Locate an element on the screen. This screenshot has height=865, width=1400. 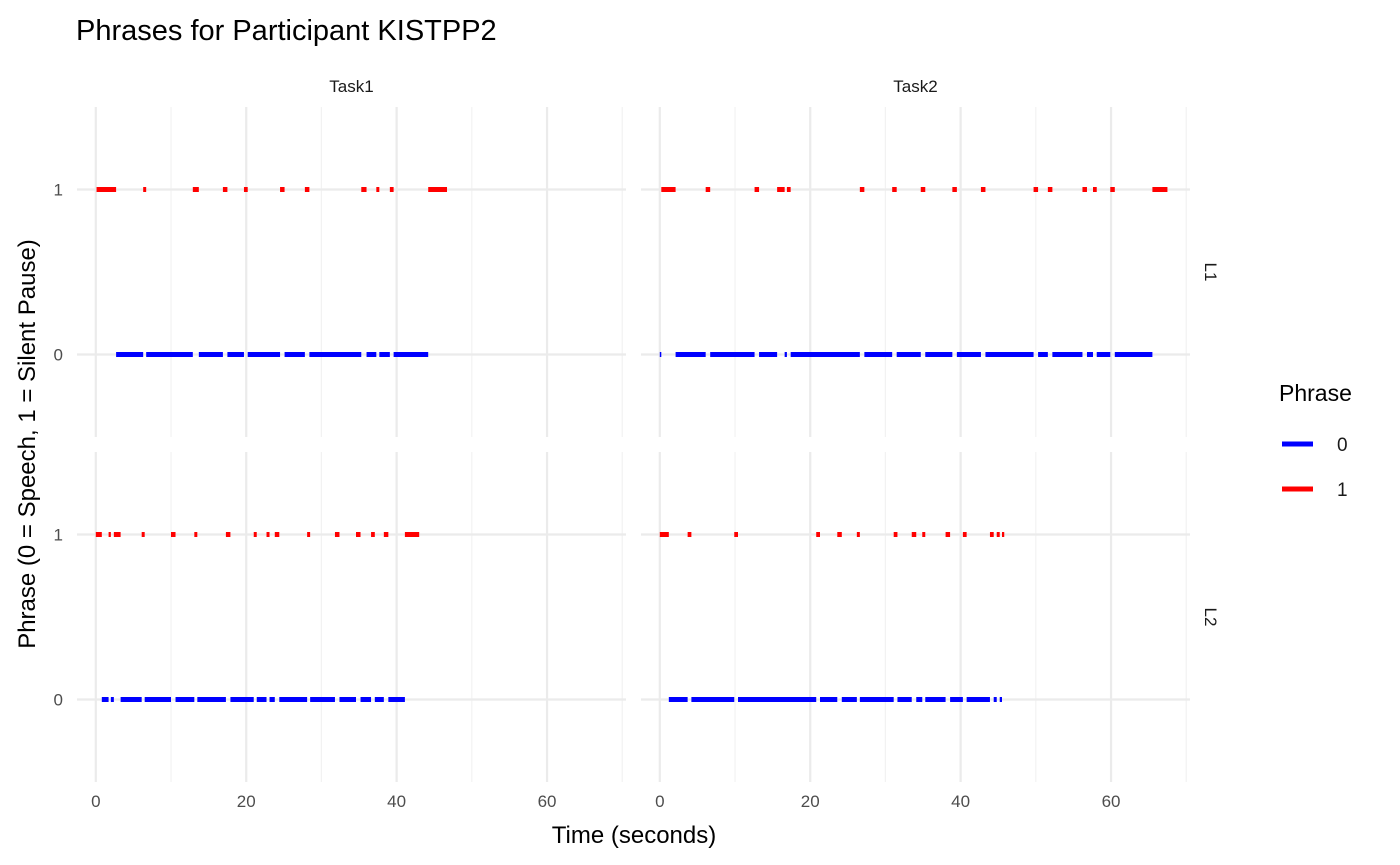
x-axis-title: Time (seconds) is located at coordinates (634, 835).